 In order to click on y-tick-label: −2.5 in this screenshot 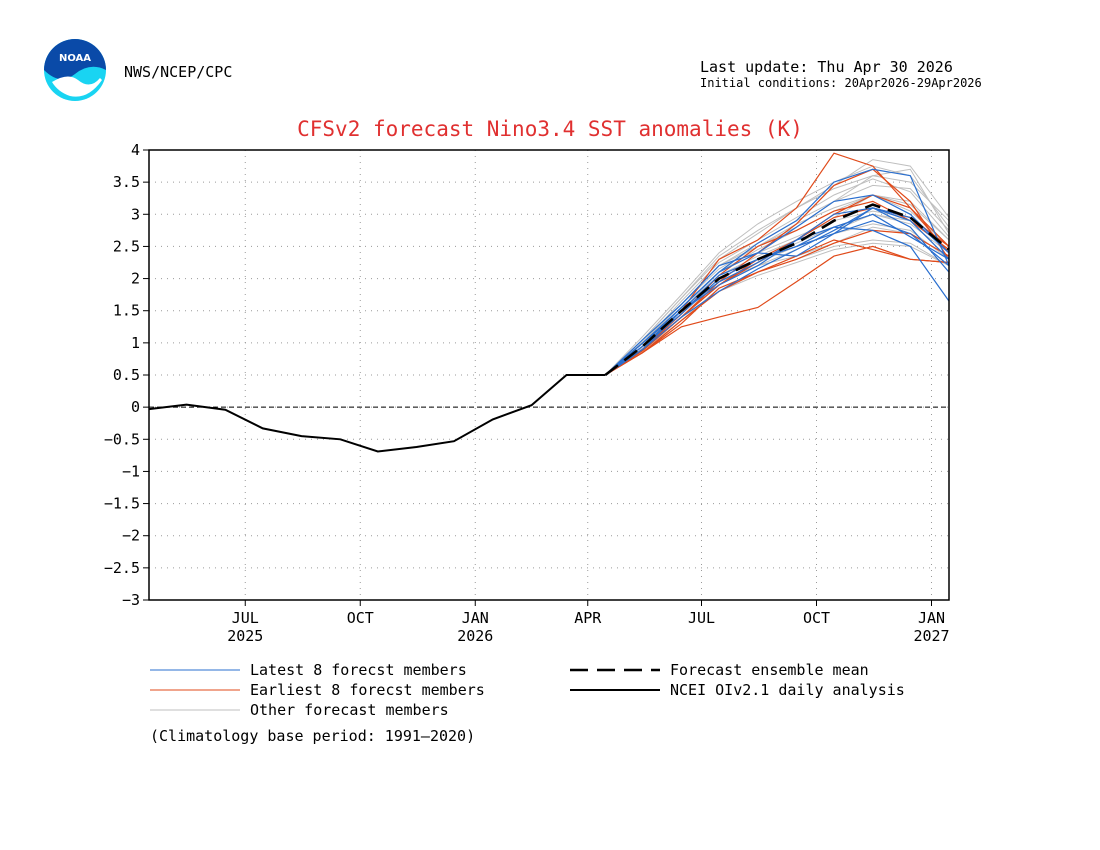, I will do `click(122, 568)`.